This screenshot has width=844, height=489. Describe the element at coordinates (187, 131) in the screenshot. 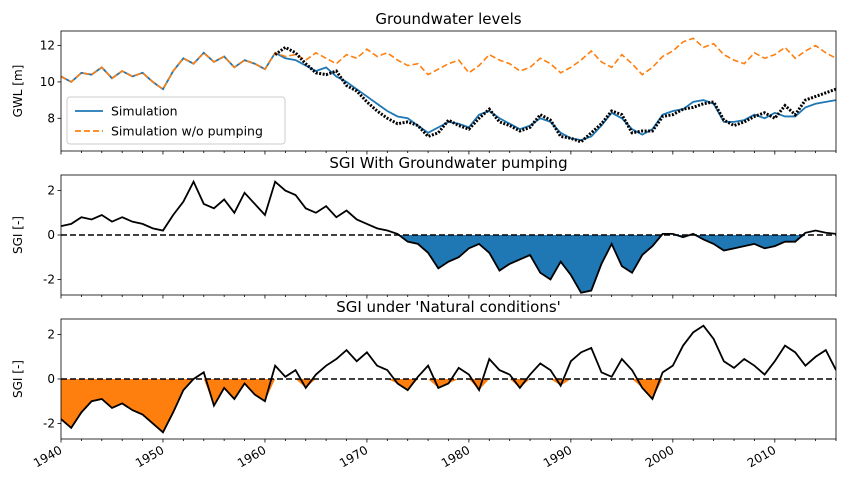

I see `legend-label: Simulation w/o pumping` at that location.